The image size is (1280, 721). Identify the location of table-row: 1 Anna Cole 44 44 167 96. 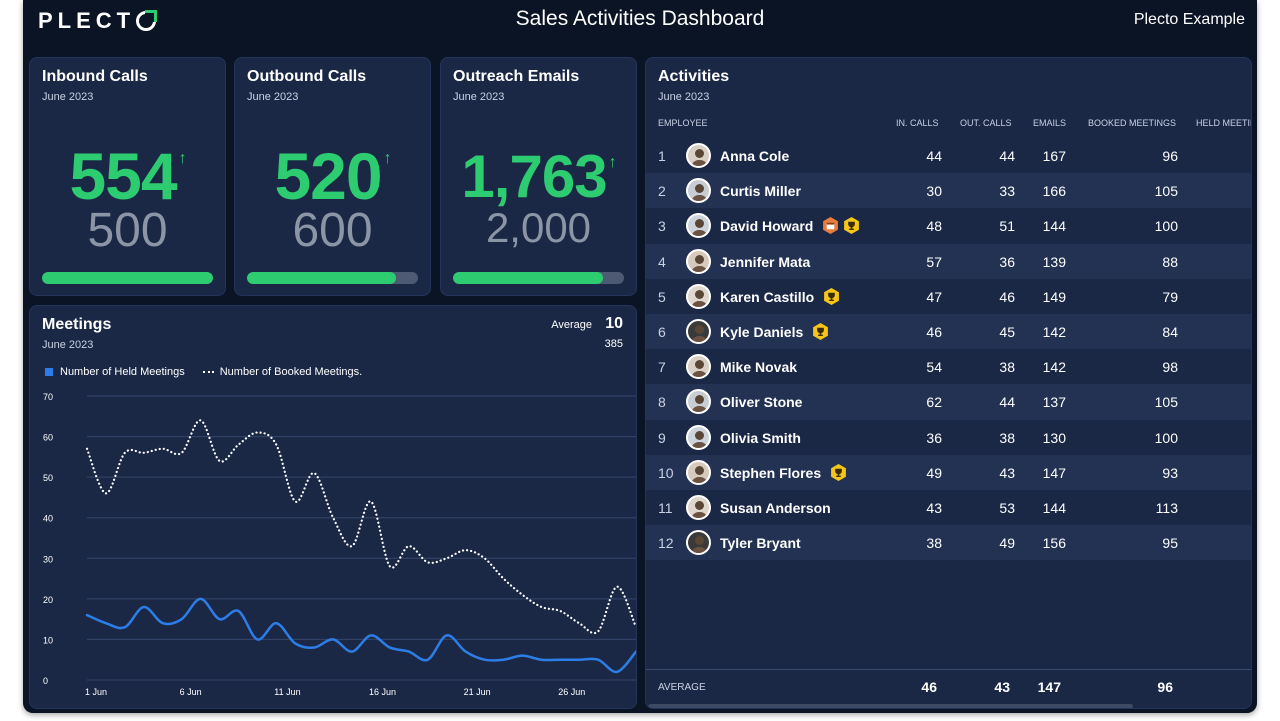
(948, 155).